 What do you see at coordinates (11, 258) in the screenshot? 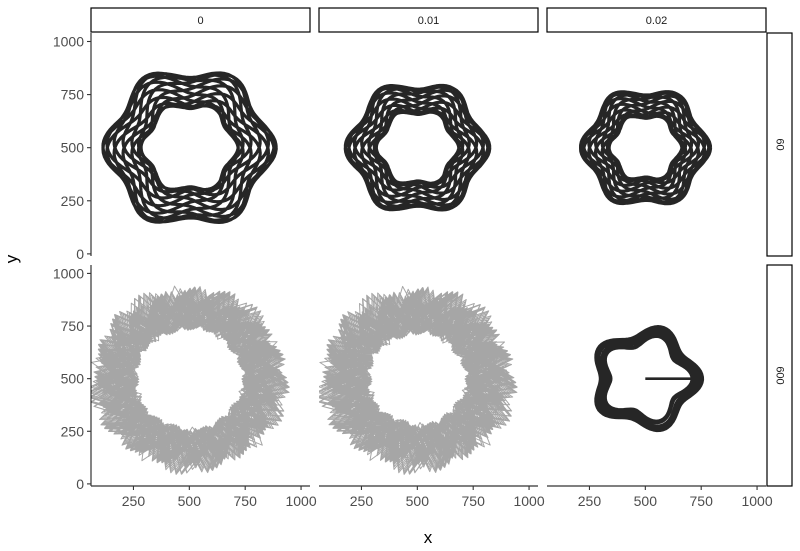
I see `y-axis-title: y` at bounding box center [11, 258].